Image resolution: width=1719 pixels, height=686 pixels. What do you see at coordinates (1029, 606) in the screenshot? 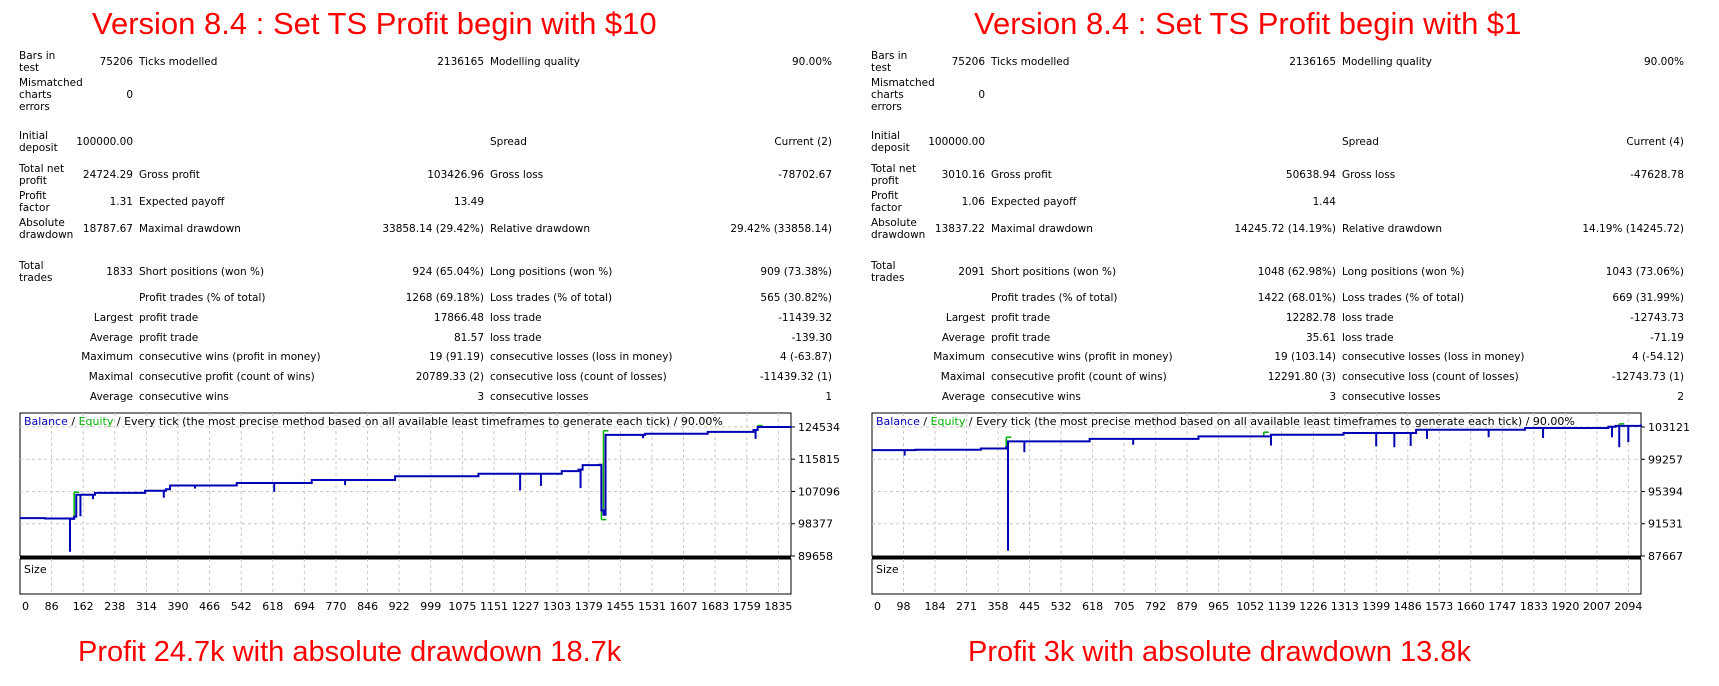
I see `x-tick-label: 445` at bounding box center [1029, 606].